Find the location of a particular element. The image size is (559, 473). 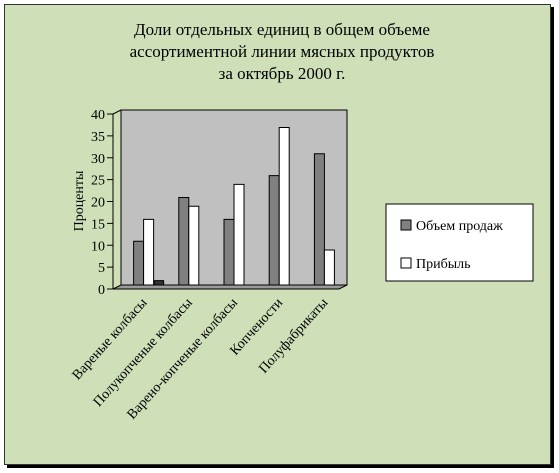

y-tick-label: 5 is located at coordinates (101, 268).